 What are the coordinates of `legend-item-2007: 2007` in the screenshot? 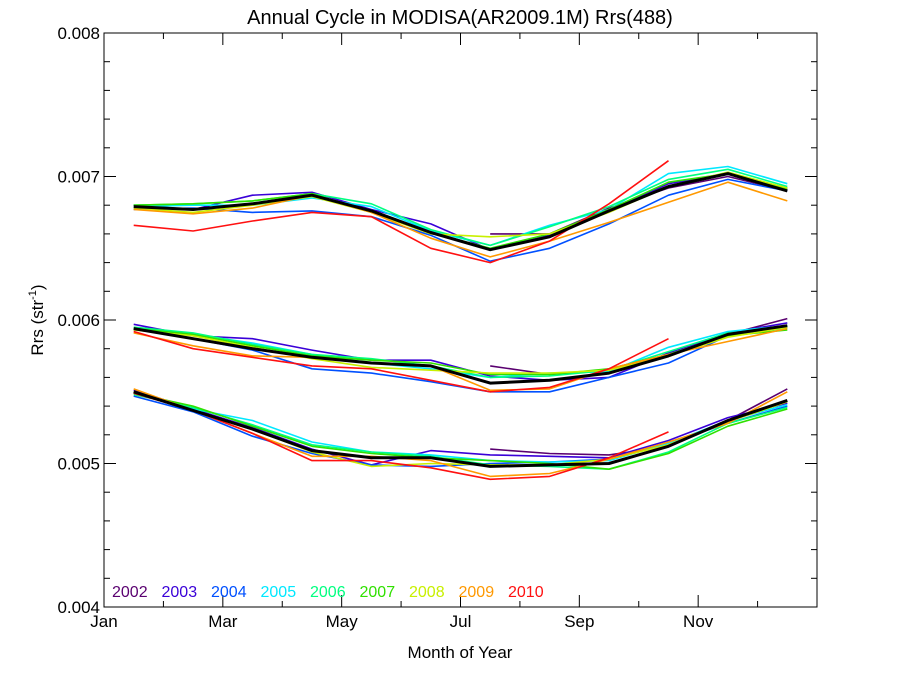 It's located at (378, 592).